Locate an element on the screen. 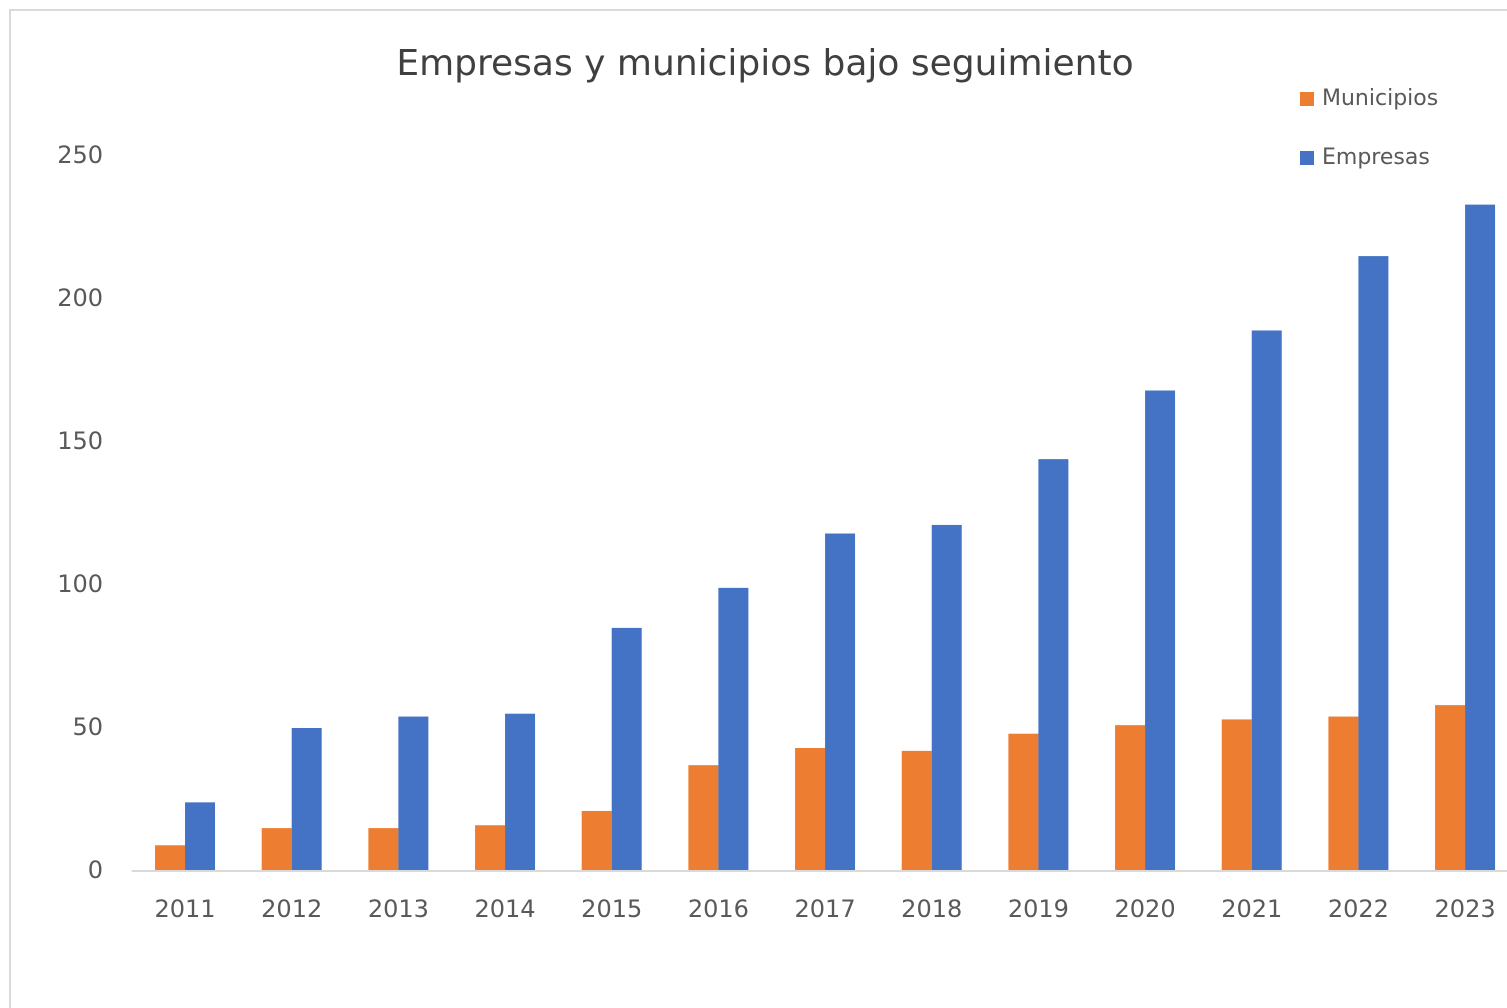  x-tick-label: 2016 is located at coordinates (718, 909).